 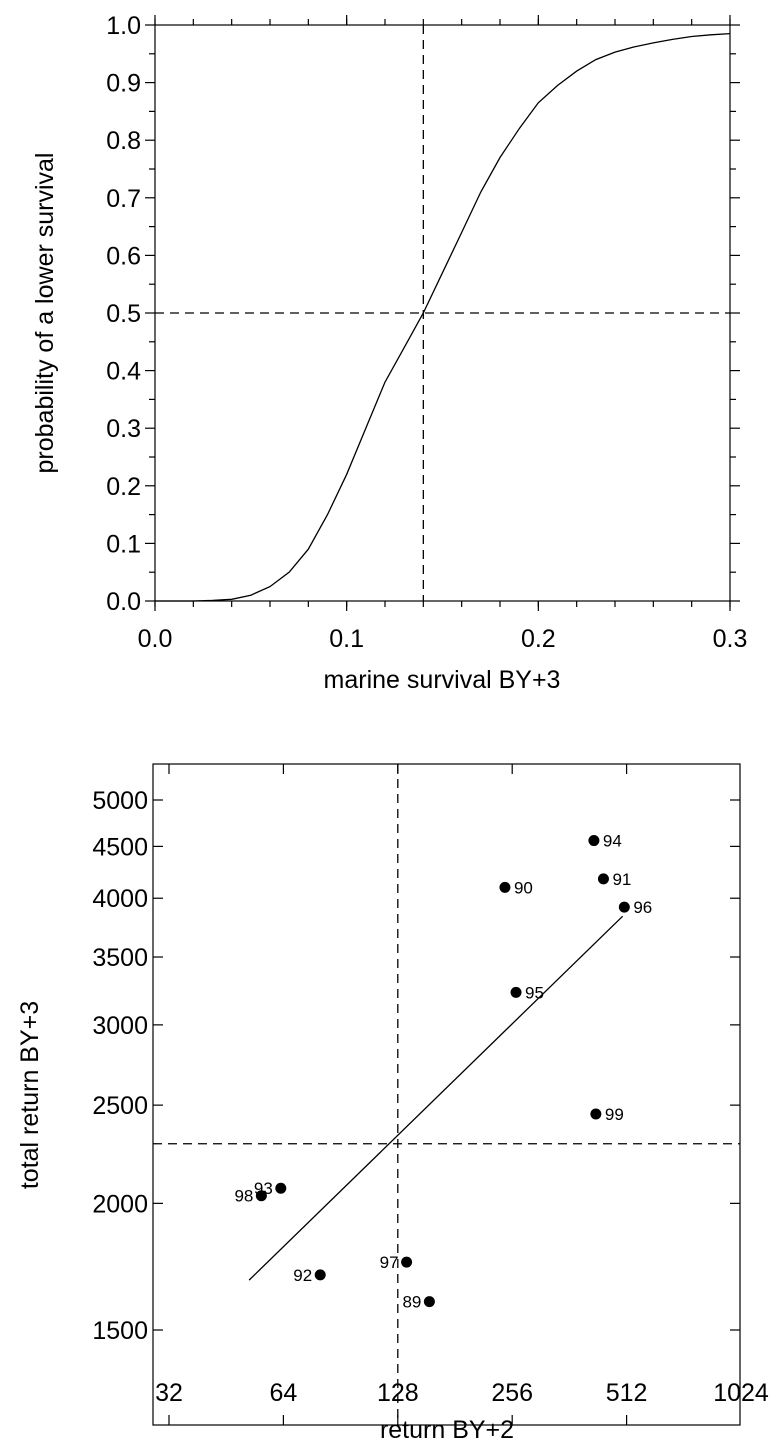 What do you see at coordinates (155, 639) in the screenshot?
I see `x-tick-label: 0.0` at bounding box center [155, 639].